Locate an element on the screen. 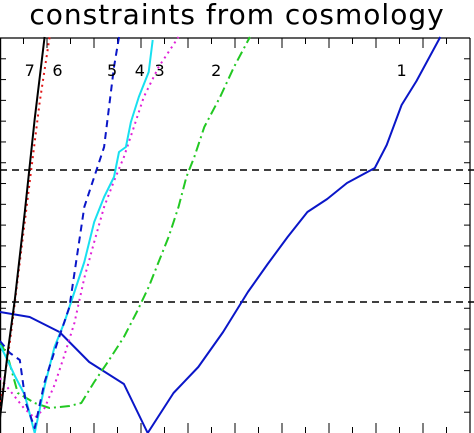 This screenshot has height=433, width=474. curve-label-6: 6 is located at coordinates (57, 70).